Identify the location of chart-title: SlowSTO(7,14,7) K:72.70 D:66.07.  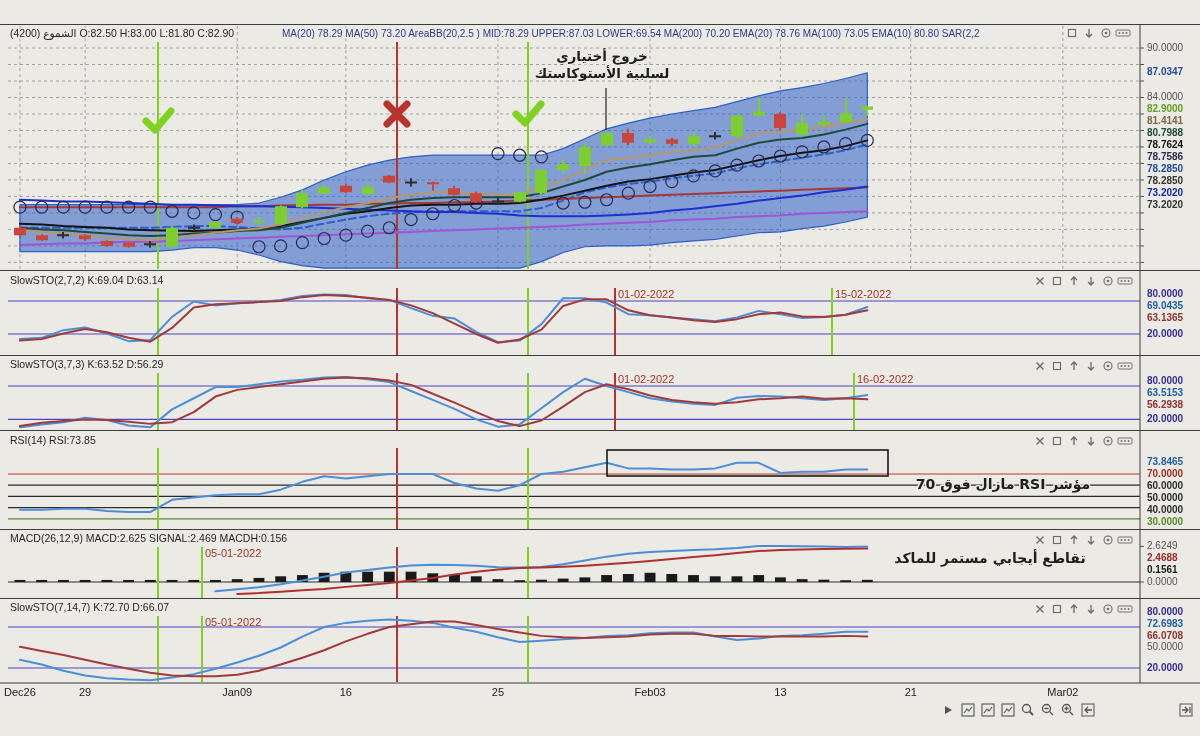
(90, 607).